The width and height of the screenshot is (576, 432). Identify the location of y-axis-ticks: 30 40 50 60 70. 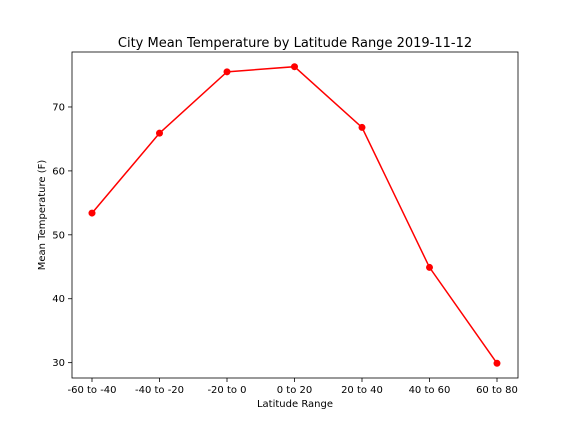
(62, 235).